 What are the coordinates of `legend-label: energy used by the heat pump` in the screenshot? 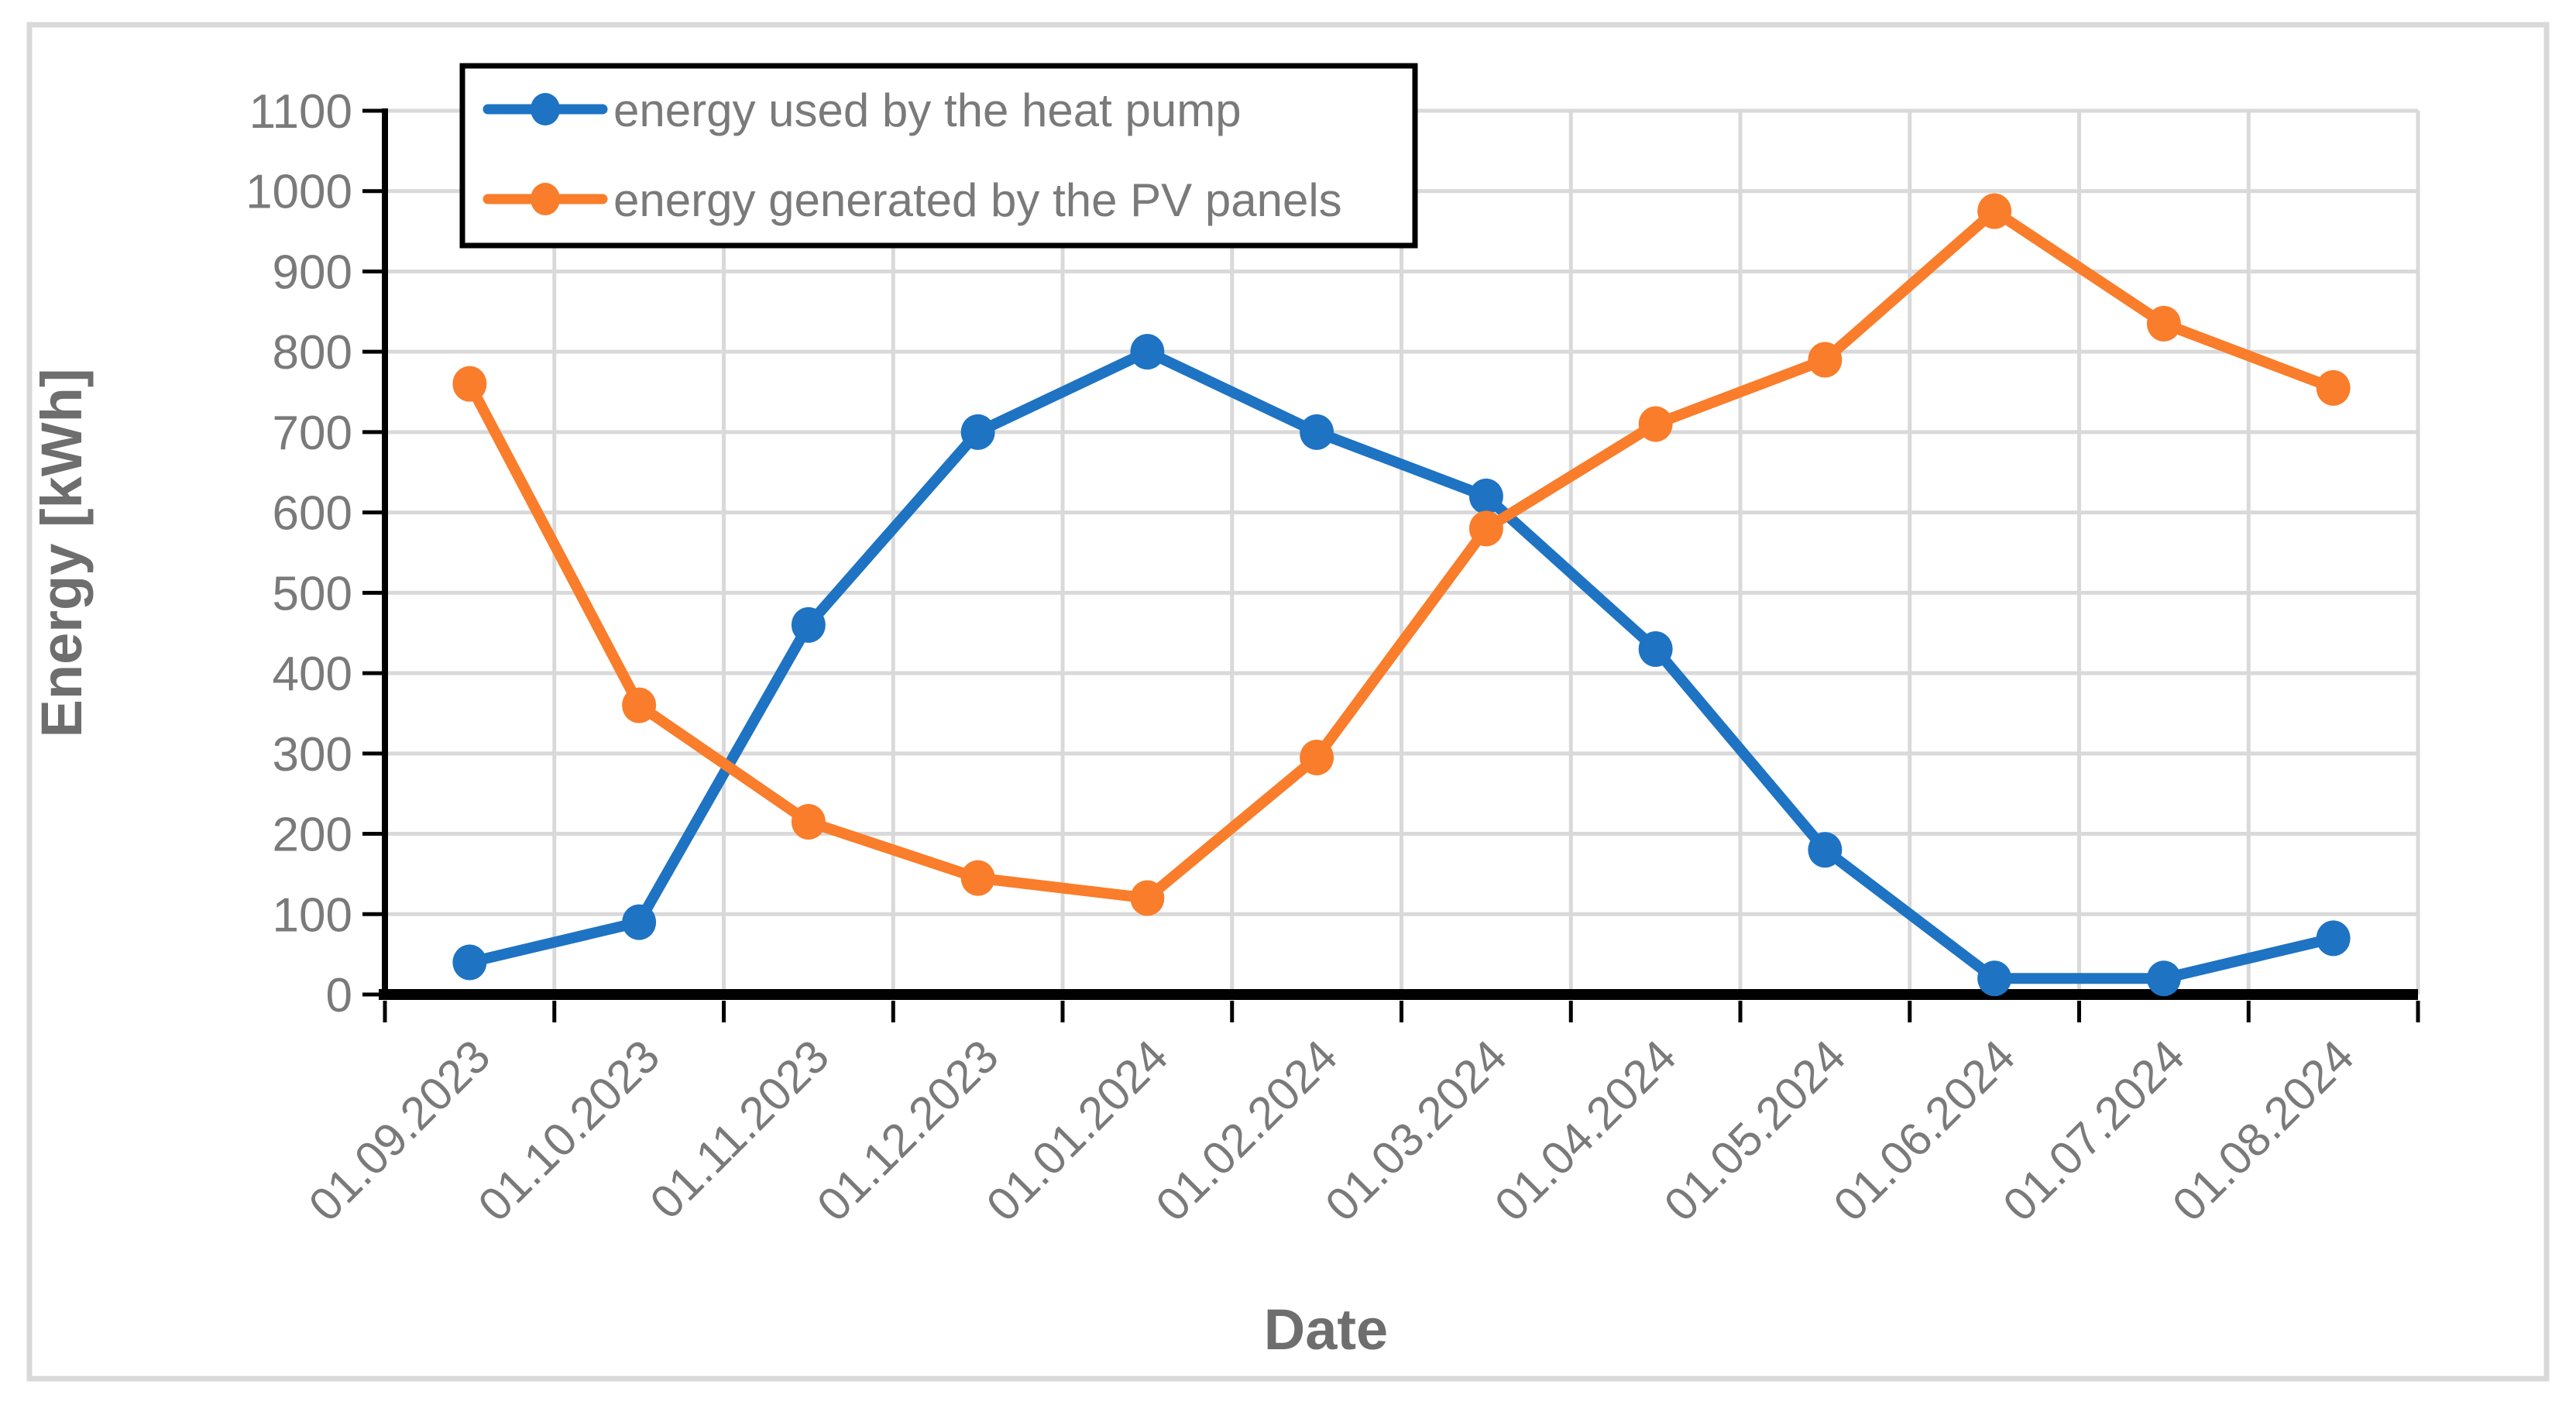 It's located at (927, 110).